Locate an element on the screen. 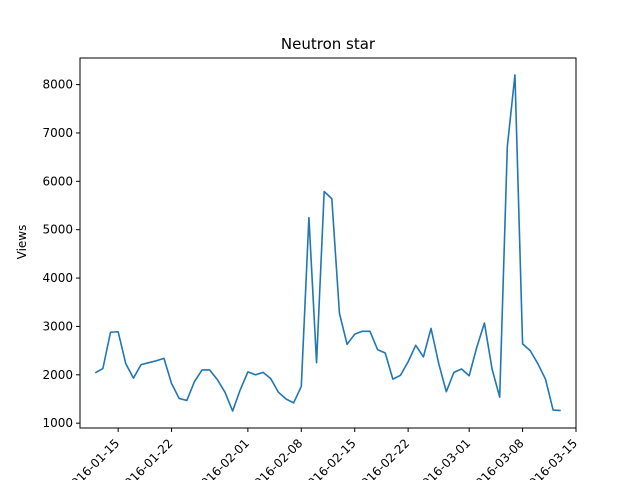 The image size is (640, 480). y-tick-label: 4000 is located at coordinates (57, 278).